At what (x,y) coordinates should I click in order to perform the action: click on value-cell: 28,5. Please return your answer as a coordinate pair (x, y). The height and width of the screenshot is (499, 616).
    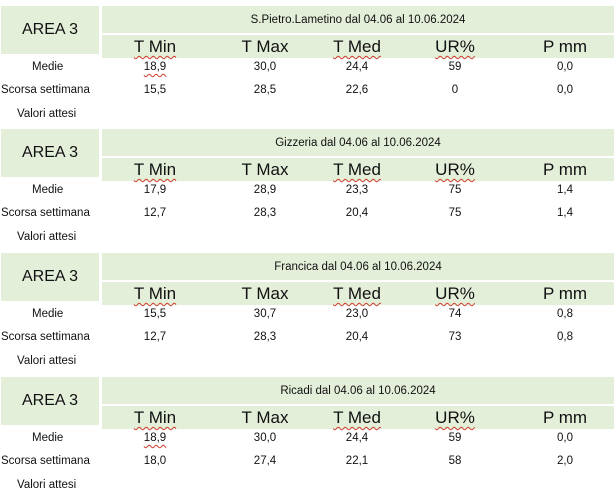
    Looking at the image, I should click on (265, 90).